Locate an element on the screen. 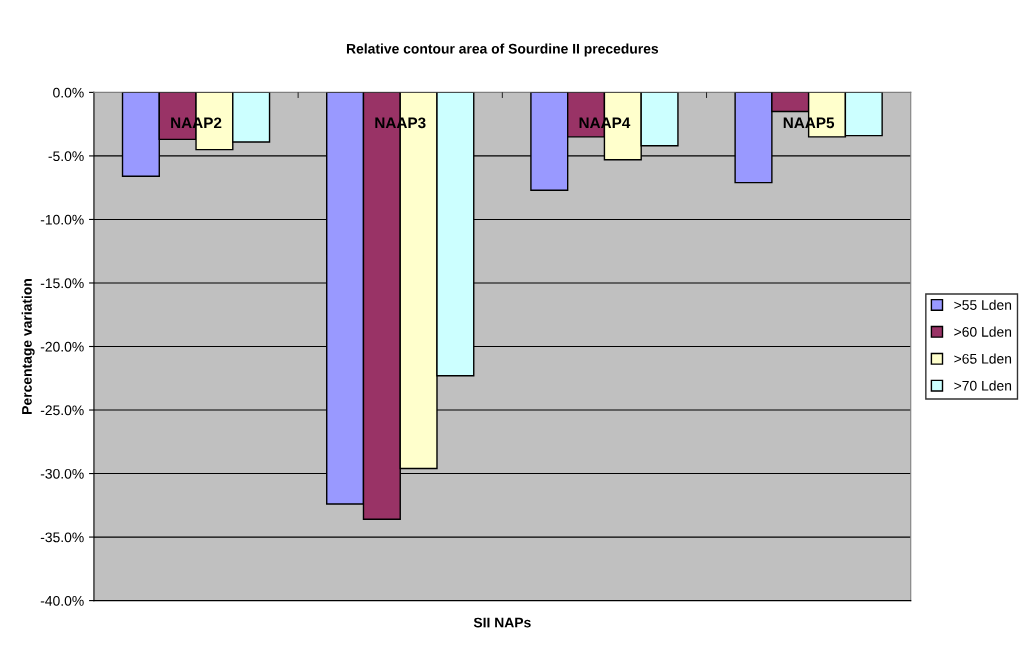  x-axis-title: SII NAPs is located at coordinates (502, 622).